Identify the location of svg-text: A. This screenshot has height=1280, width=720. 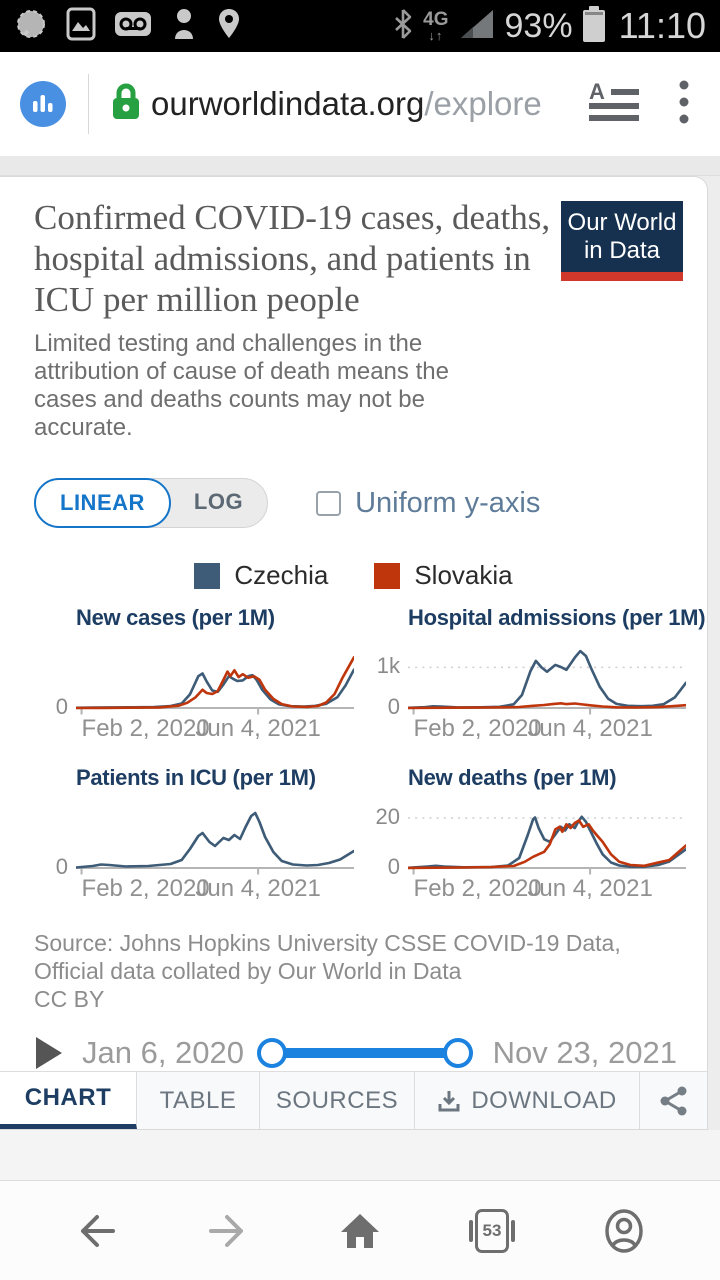
(597, 92).